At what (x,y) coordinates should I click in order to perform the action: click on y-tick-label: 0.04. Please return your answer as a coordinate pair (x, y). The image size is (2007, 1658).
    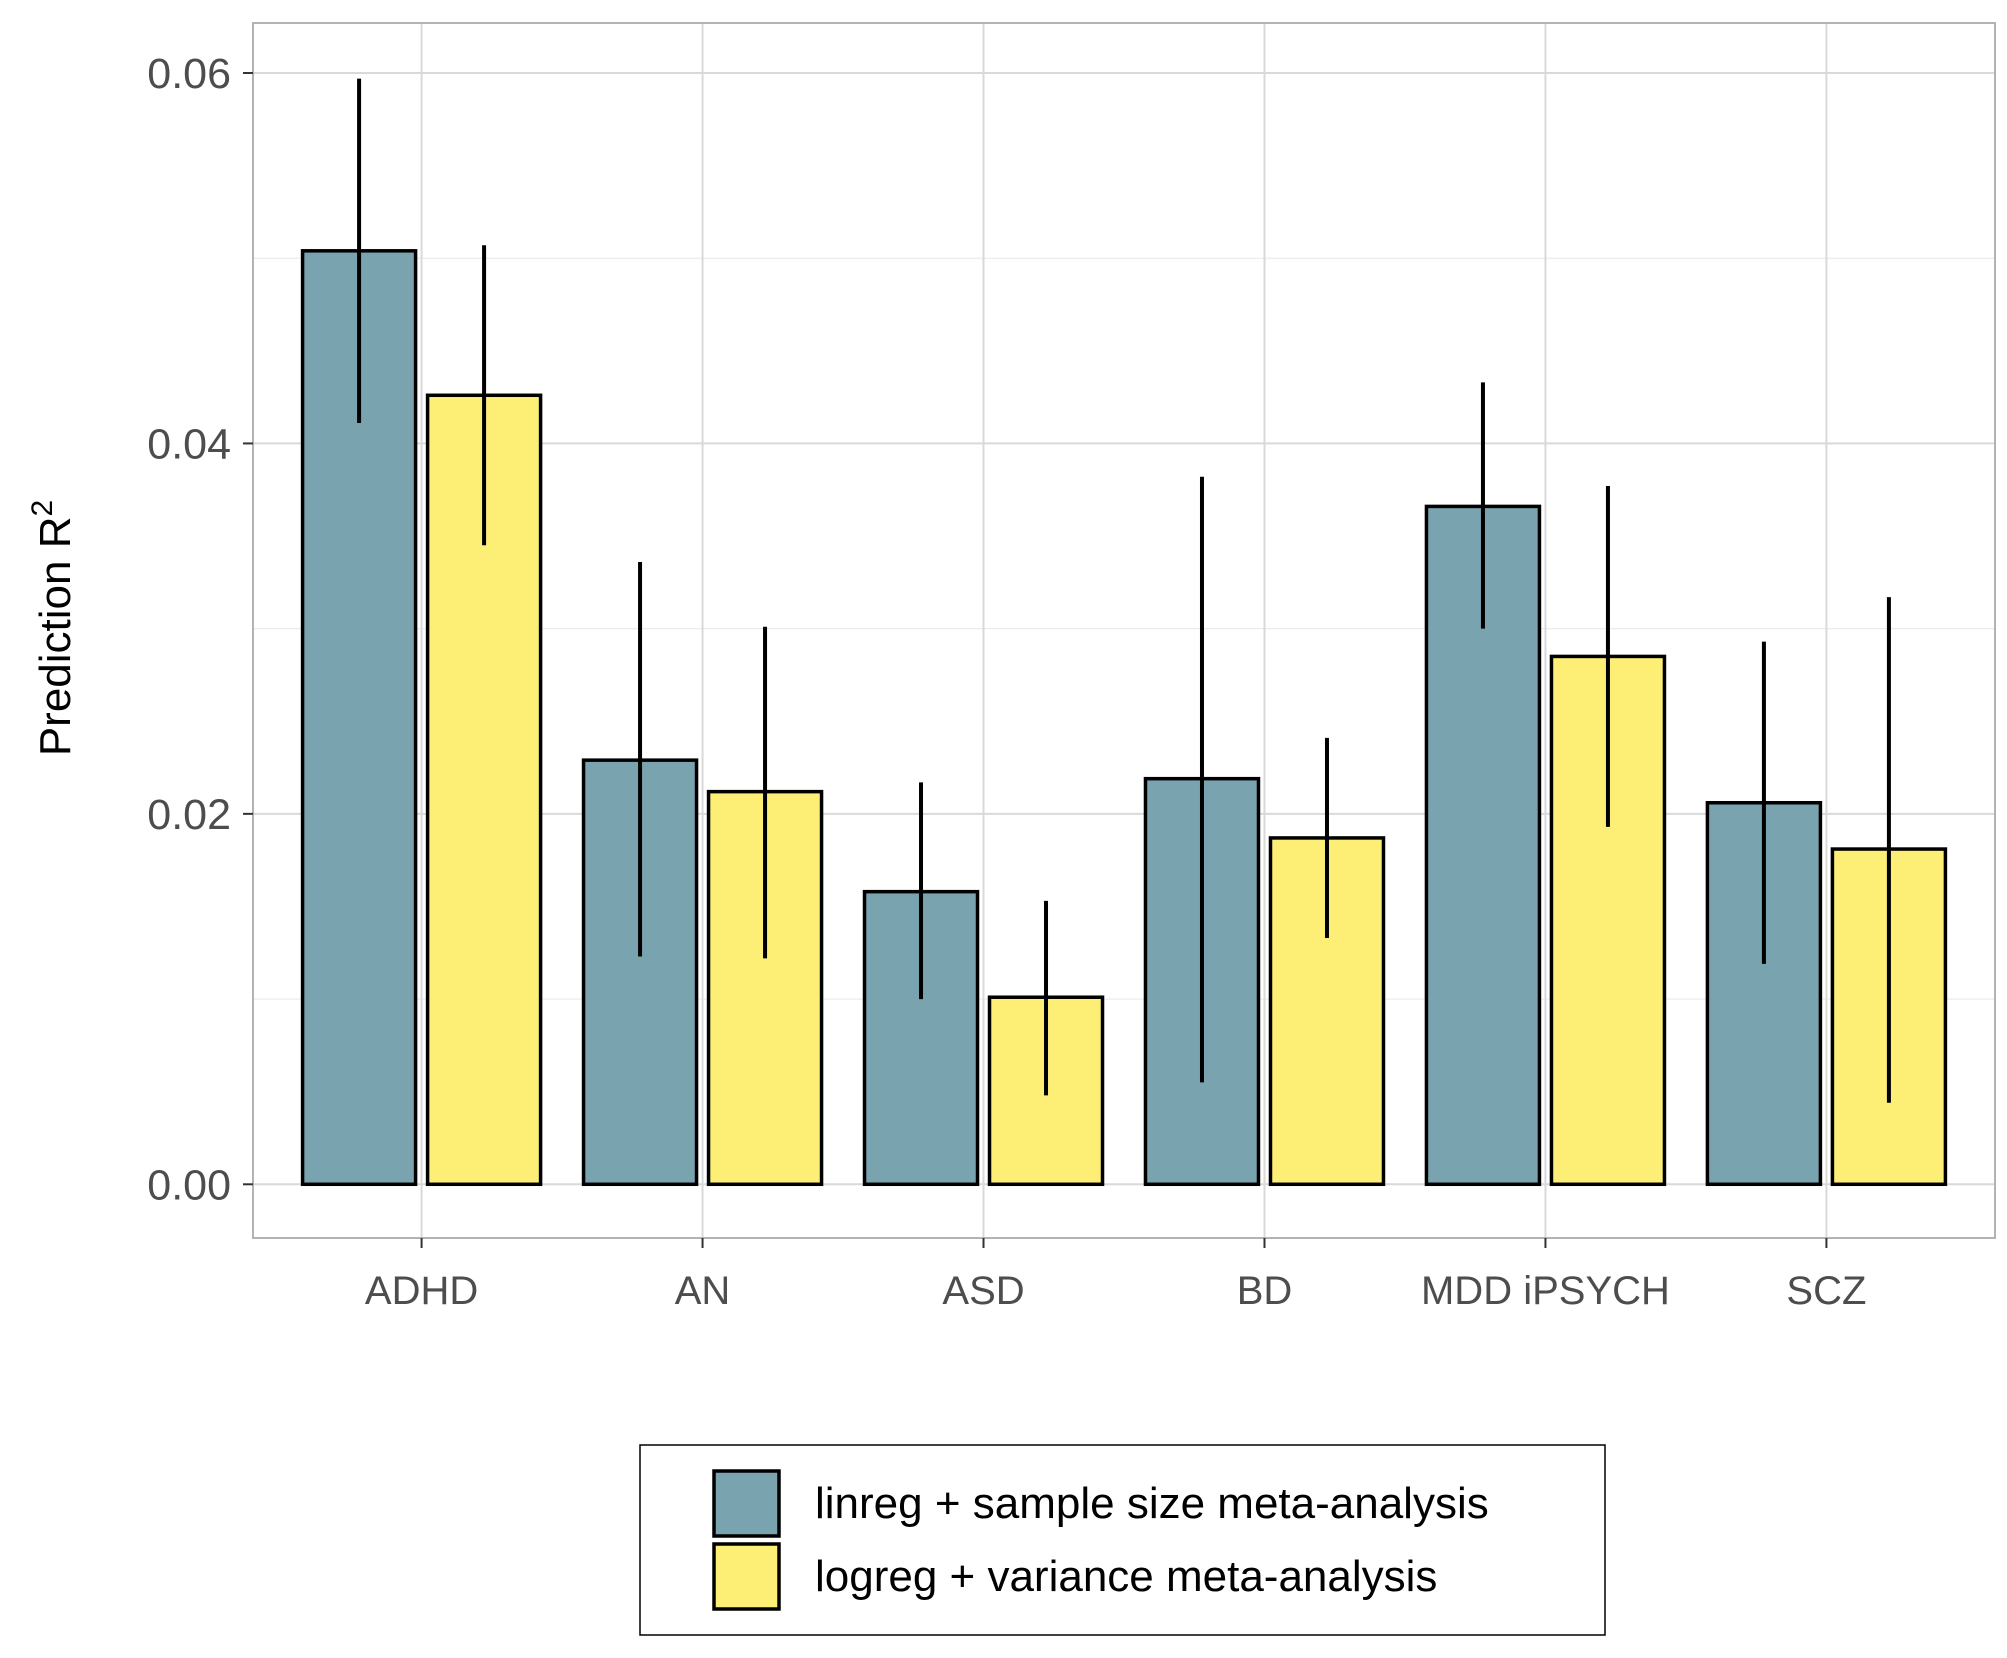
    Looking at the image, I should click on (189, 444).